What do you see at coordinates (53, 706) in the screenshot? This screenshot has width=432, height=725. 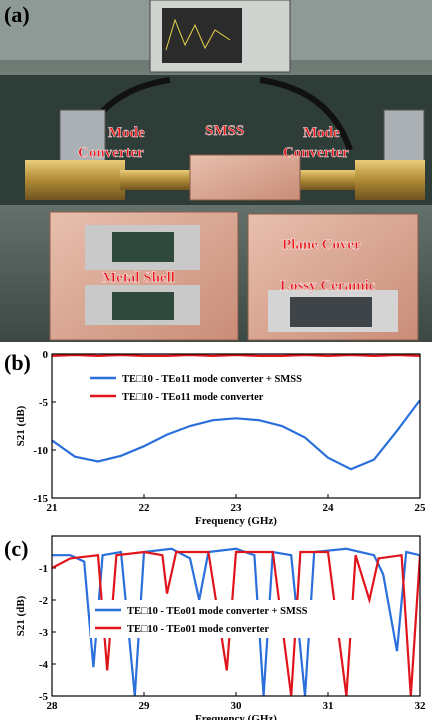 I see `x-tick-label: 28` at bounding box center [53, 706].